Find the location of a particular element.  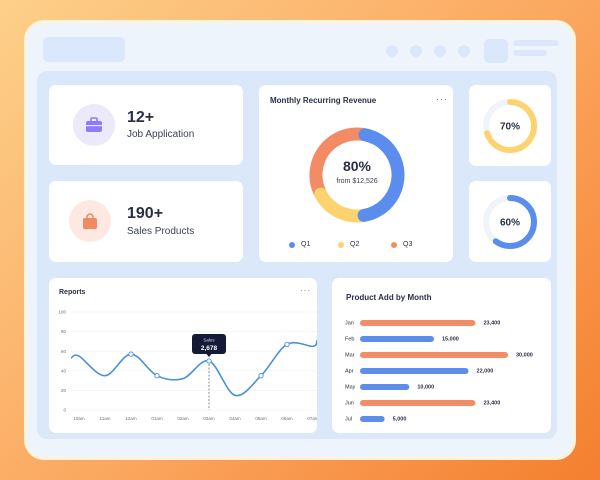

revenue-title: Monthly Recurring Revenue is located at coordinates (323, 100).